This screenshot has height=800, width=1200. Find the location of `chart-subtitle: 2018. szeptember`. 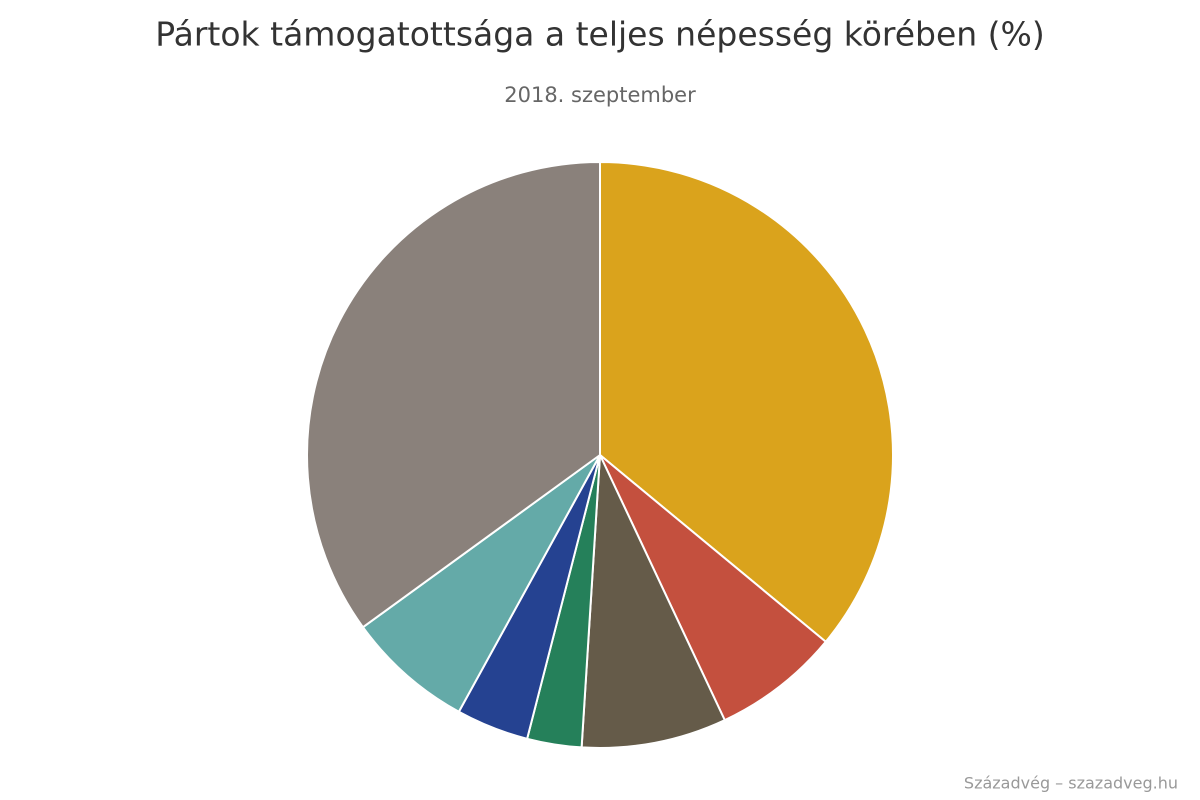

chart-subtitle: 2018. szeptember is located at coordinates (600, 95).